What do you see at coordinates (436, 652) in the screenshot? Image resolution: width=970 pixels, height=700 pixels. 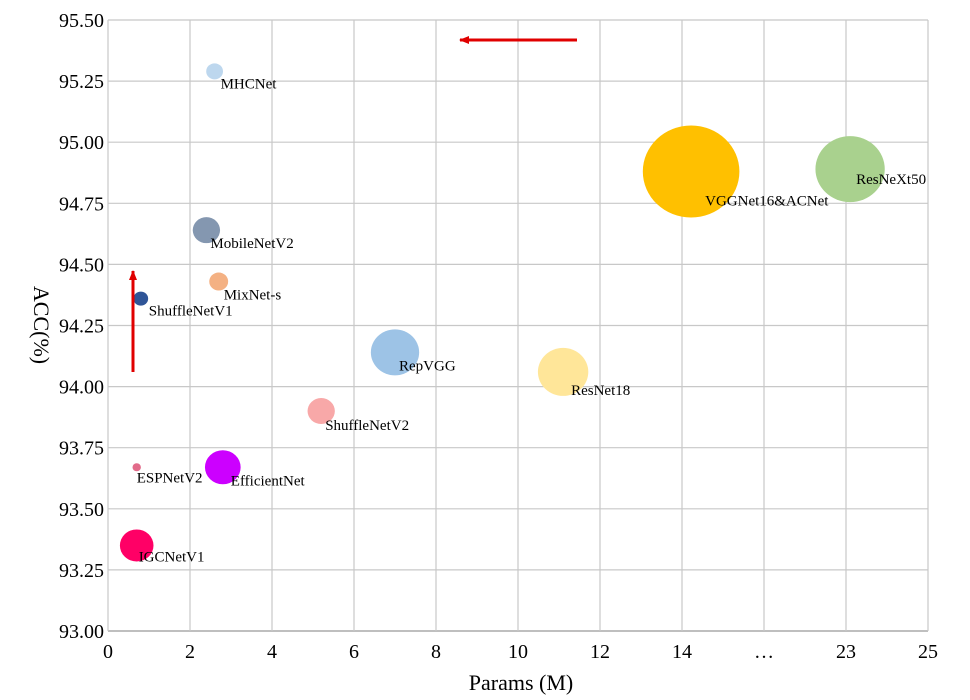 I see `x-tick-label: 8` at bounding box center [436, 652].